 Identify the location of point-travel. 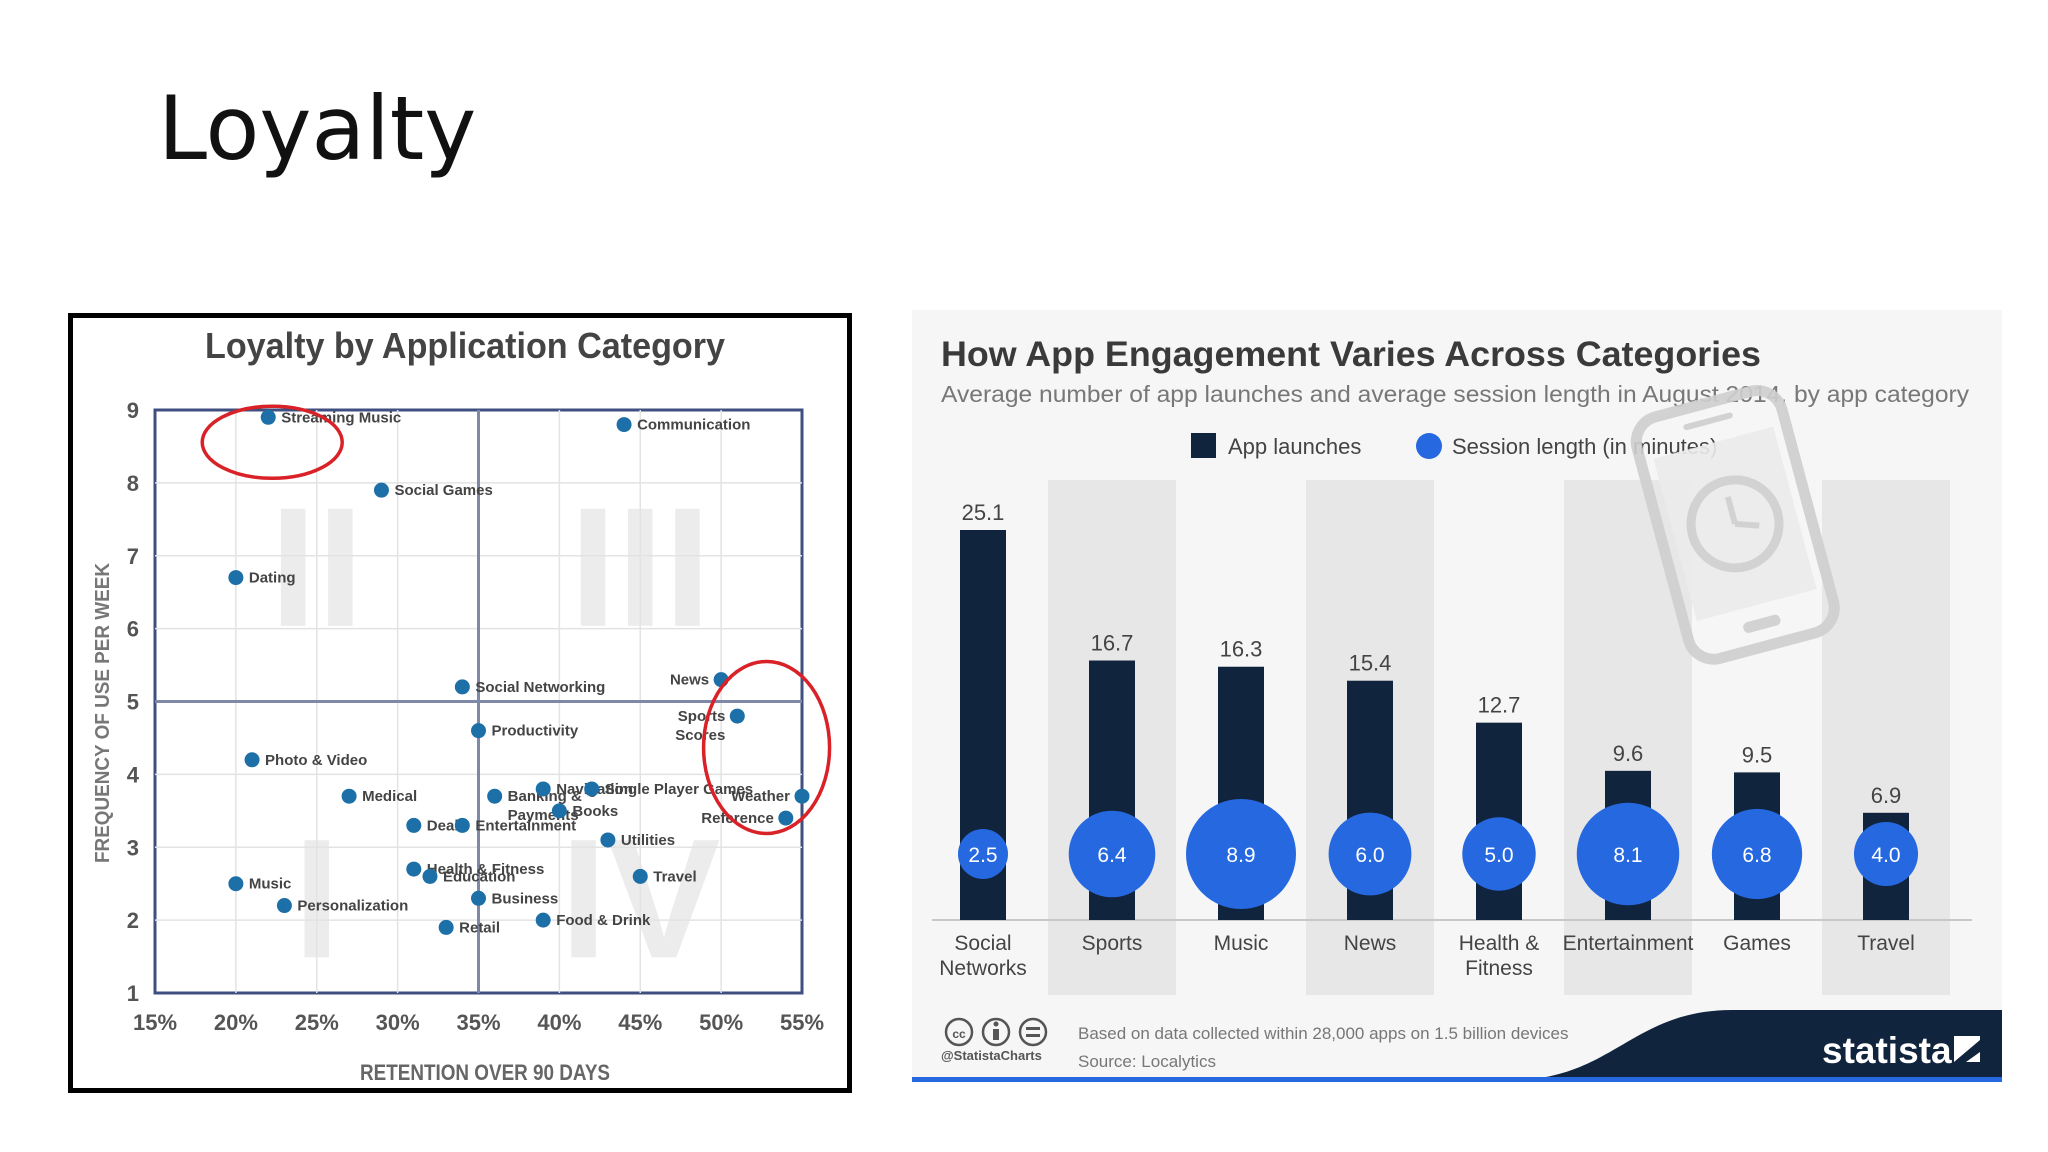
(640, 876).